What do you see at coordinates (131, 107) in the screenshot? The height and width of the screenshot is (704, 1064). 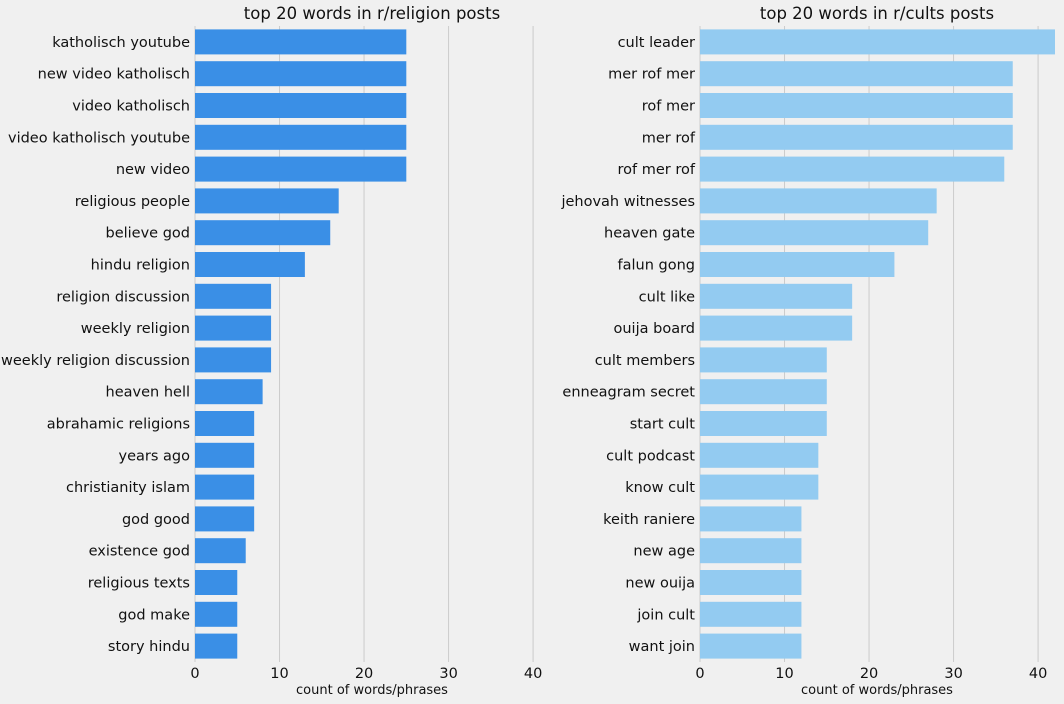 I see `religion-category-label: video katholisch` at bounding box center [131, 107].